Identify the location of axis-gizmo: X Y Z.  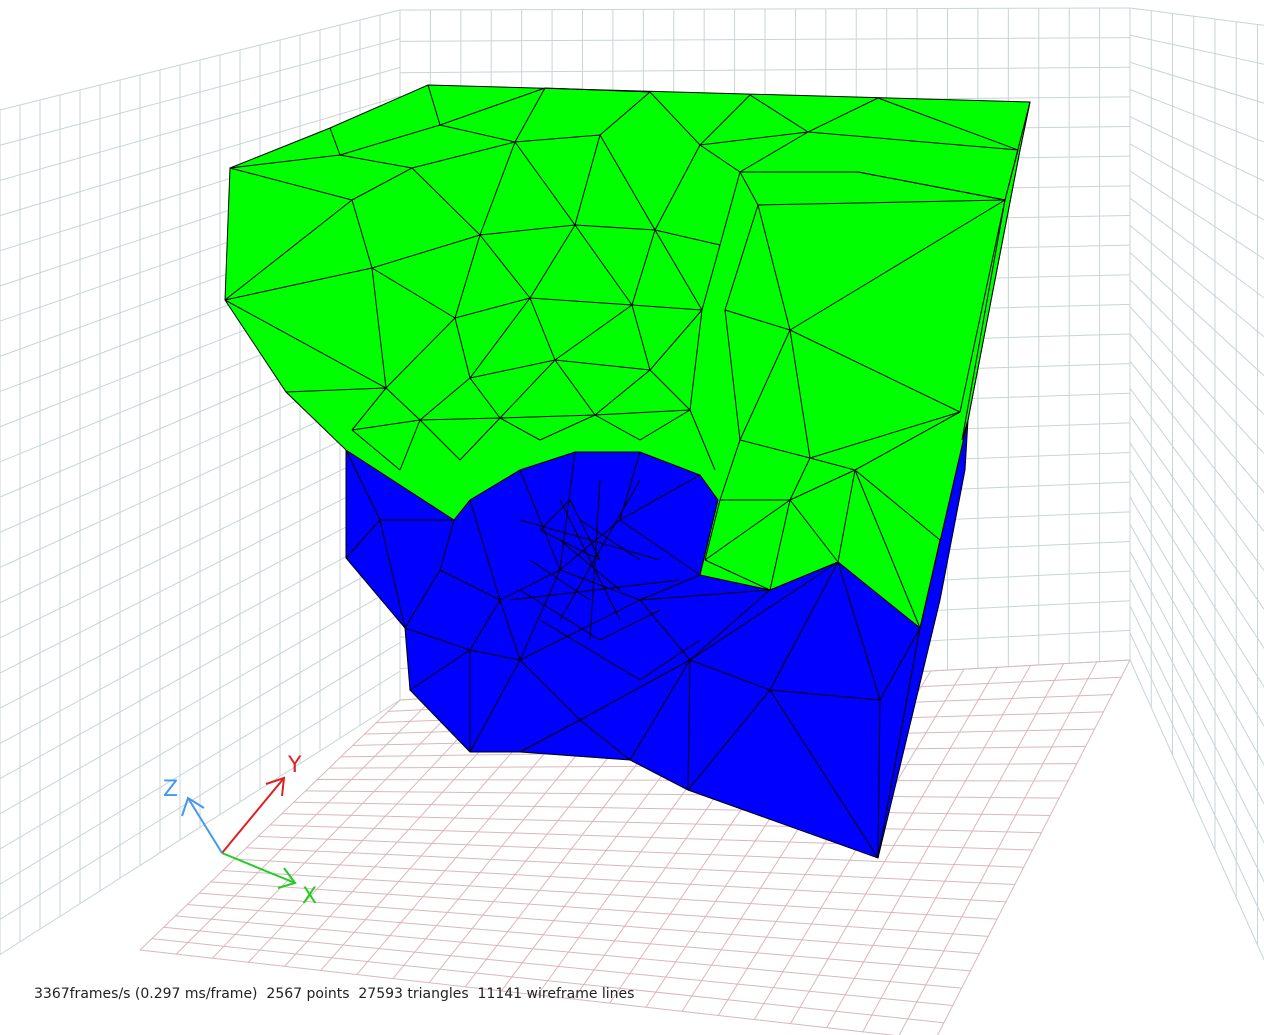
(240, 831).